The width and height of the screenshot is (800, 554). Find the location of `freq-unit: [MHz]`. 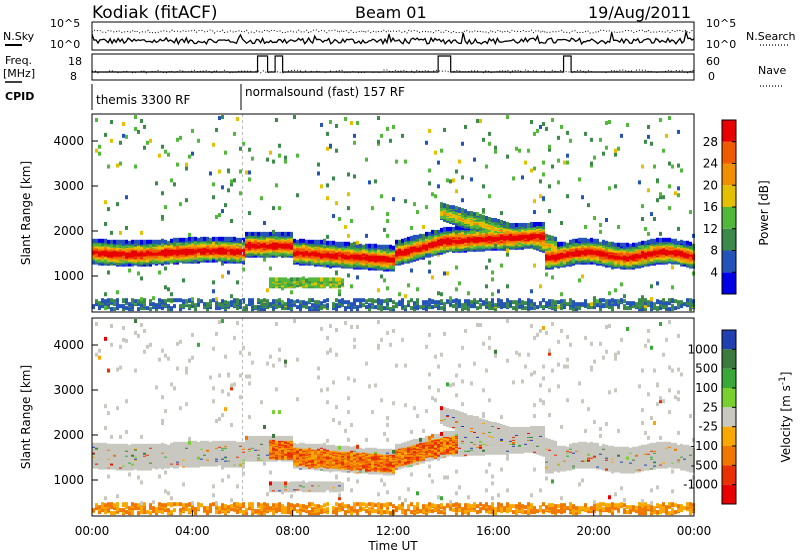

freq-unit: [MHz] is located at coordinates (19, 73).